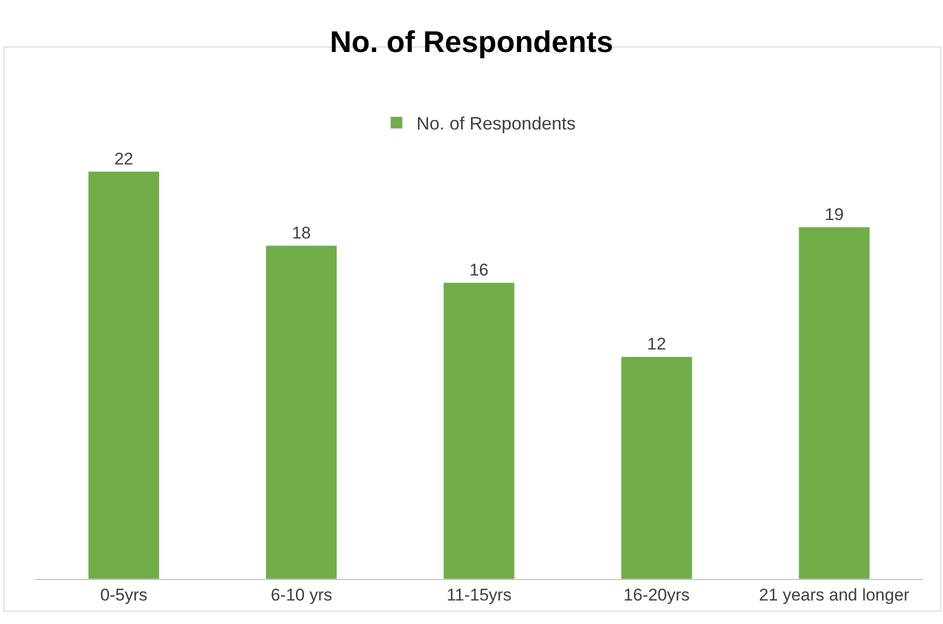  What do you see at coordinates (657, 594) in the screenshot?
I see `x-tick-label: 16-20yrs` at bounding box center [657, 594].